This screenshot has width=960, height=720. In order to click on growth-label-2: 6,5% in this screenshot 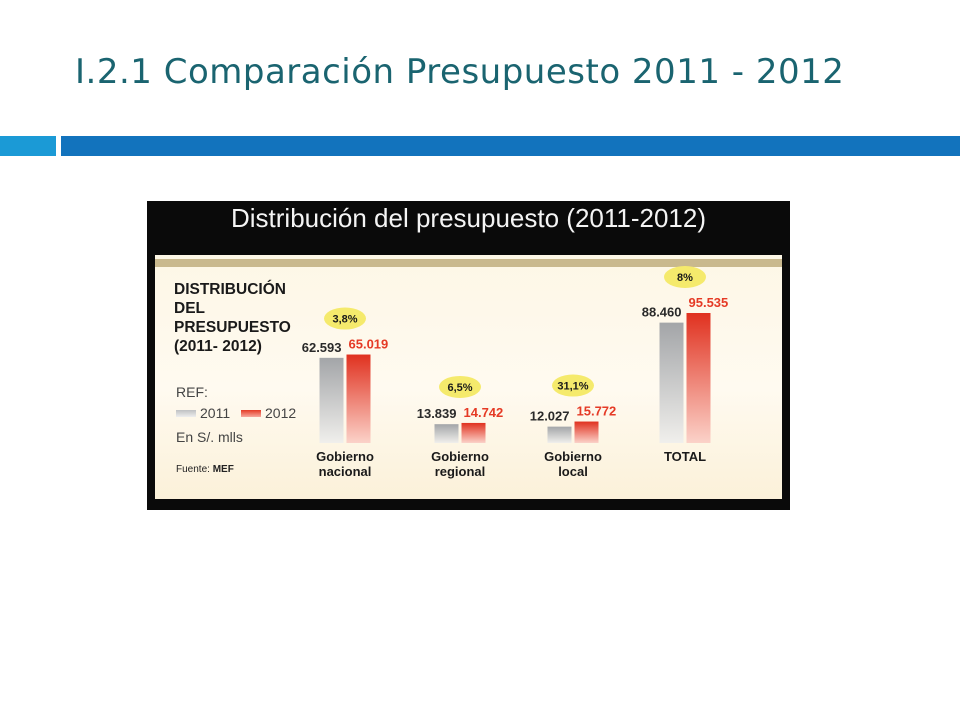, I will do `click(459, 388)`.